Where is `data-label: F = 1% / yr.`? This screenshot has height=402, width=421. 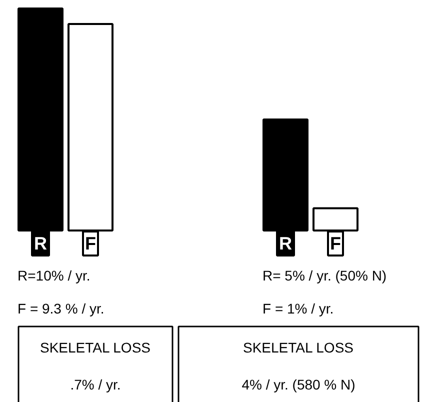 data-label: F = 1% / yr. is located at coordinates (298, 308).